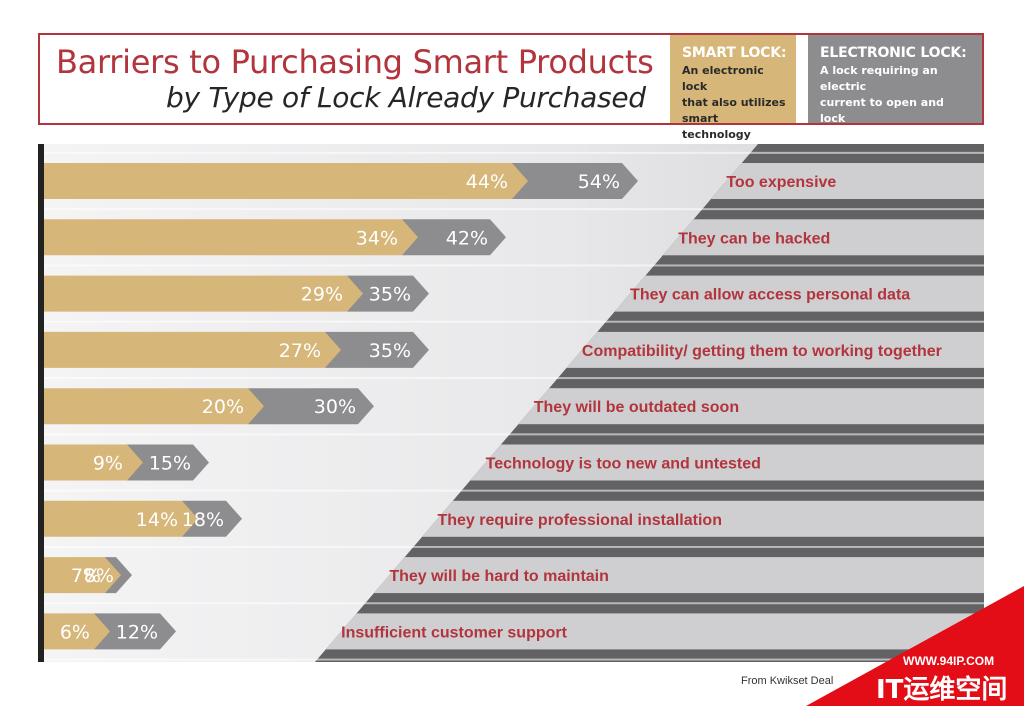 The image size is (1024, 706). I want to click on page-title: Barriers to Purchasing Smart Products, so click(355, 62).